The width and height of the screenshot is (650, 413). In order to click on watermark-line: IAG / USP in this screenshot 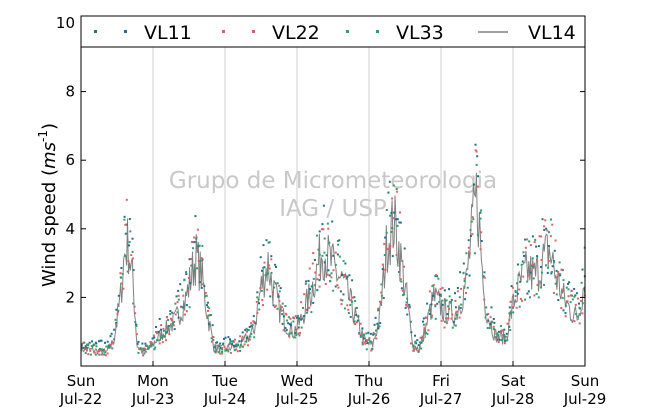, I will do `click(333, 209)`.